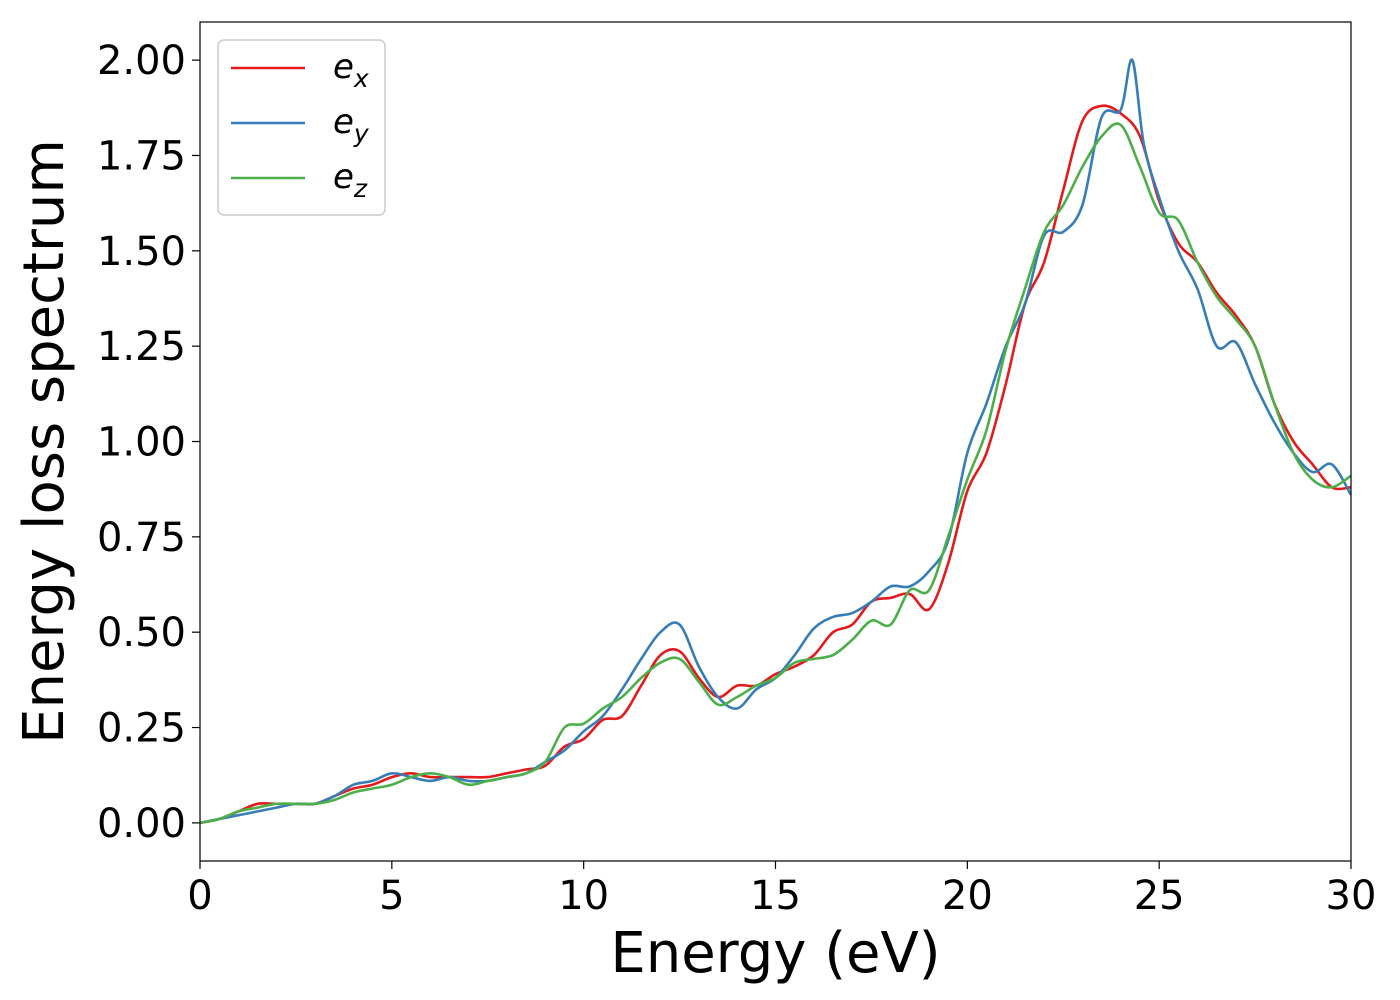 The image size is (1400, 1000). I want to click on y-axis: 0.00 0.25 0.50 0.75 1.00 1.25 1.50 1.75 2.00, so click(148, 442).